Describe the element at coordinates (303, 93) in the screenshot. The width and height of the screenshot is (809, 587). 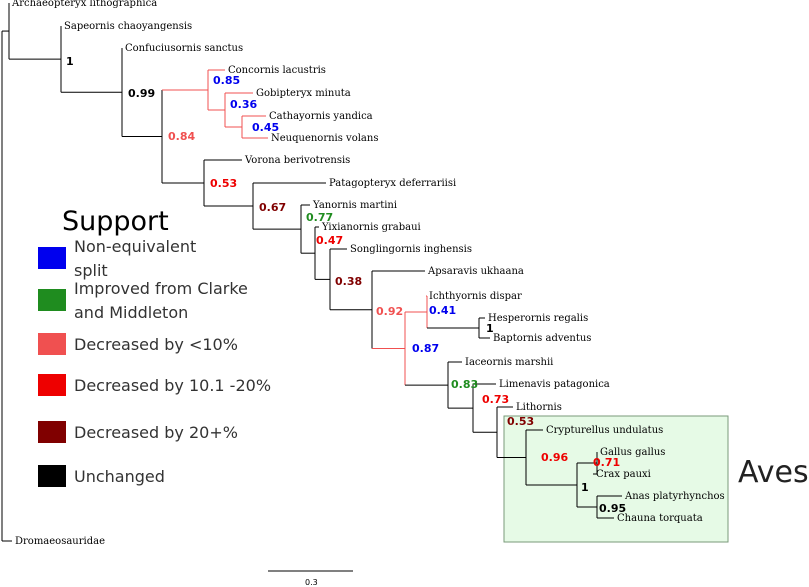
I see `taxon-label: Gobipteryx minuta` at that location.